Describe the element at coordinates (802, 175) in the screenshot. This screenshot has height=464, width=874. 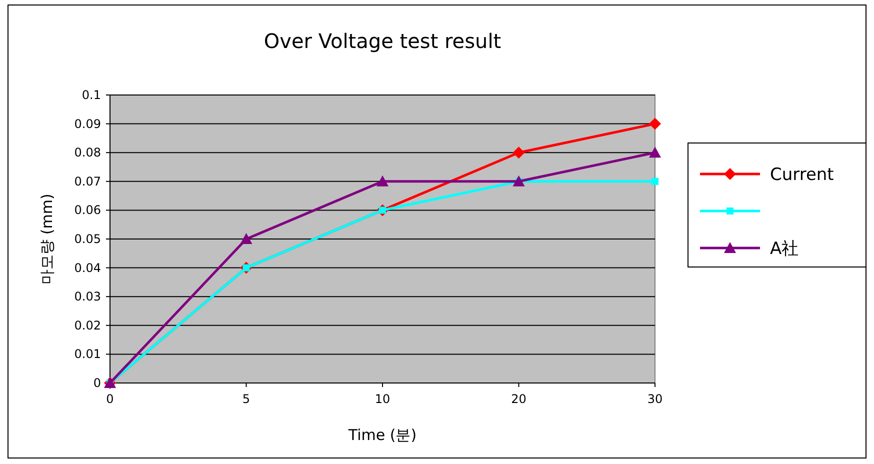
I see `legend-label: Current` at that location.